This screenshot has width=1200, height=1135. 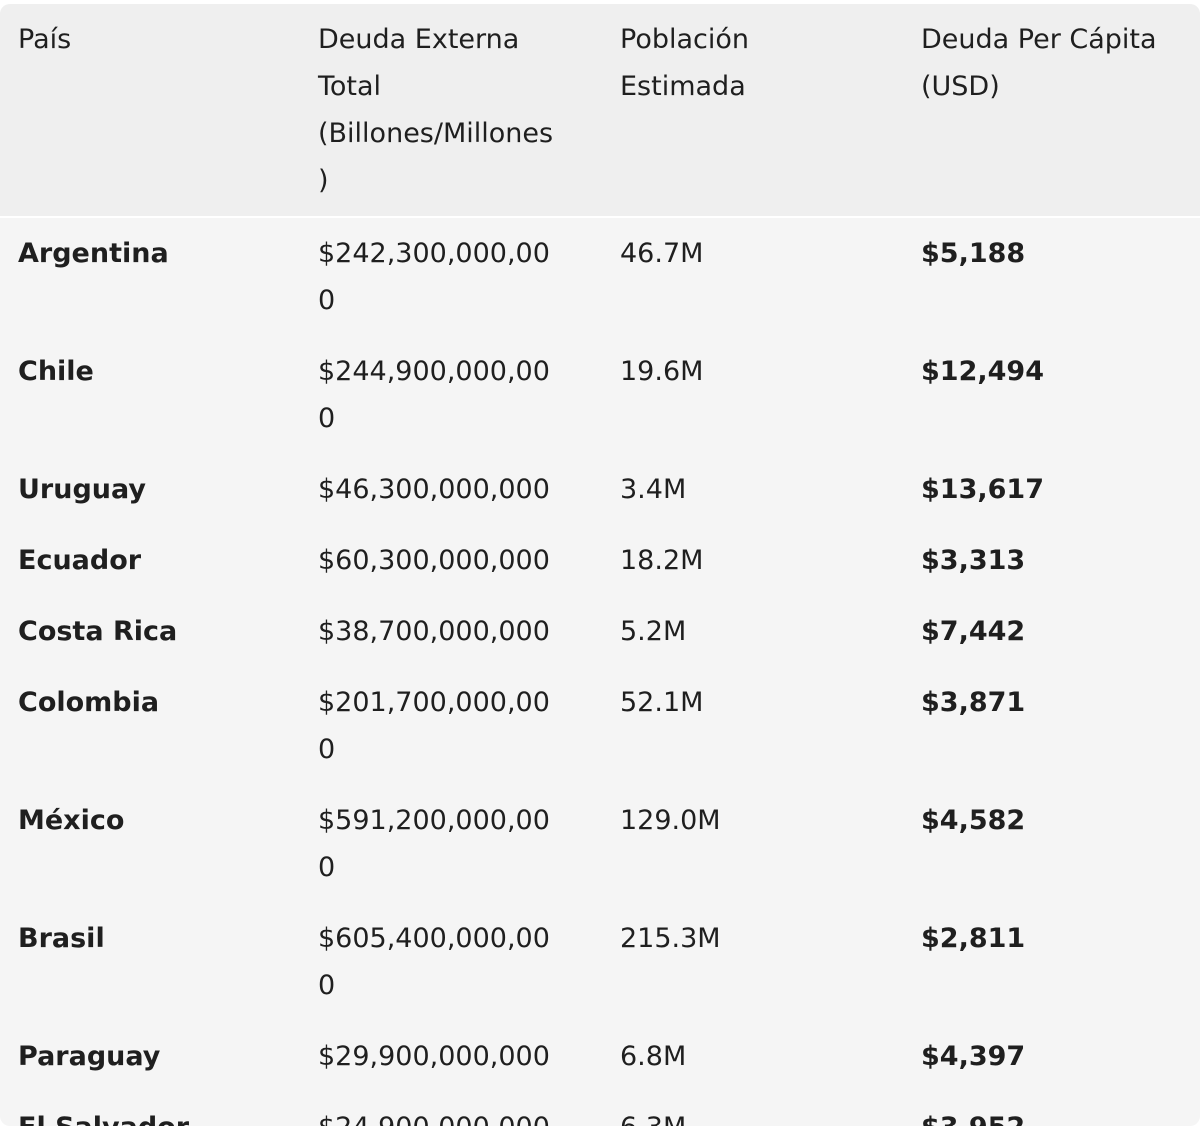 I want to click on table-cell: Uruguay, so click(x=82, y=489).